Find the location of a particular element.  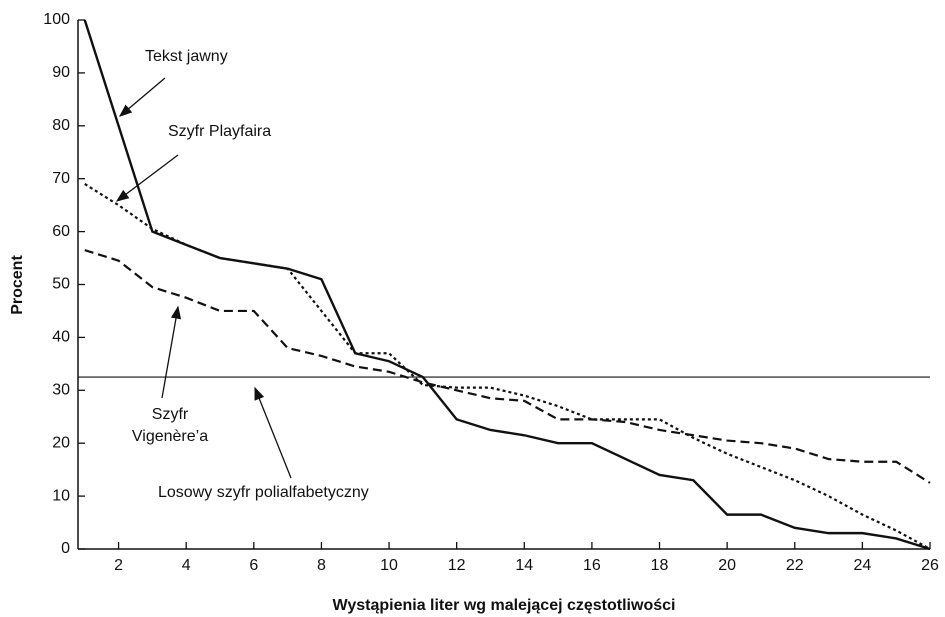

y-tick-label: 10 is located at coordinates (61, 495).